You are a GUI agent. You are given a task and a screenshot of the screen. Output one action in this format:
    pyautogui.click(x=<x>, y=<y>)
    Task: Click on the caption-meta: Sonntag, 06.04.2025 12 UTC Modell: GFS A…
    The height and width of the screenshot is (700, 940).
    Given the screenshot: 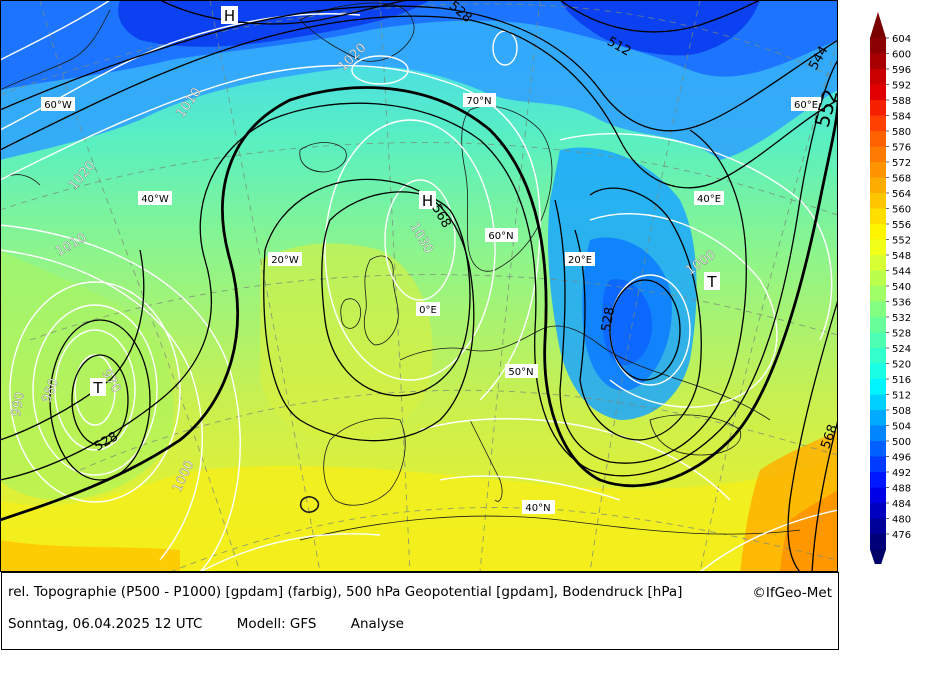 What is the action you would take?
    pyautogui.click(x=221, y=624)
    